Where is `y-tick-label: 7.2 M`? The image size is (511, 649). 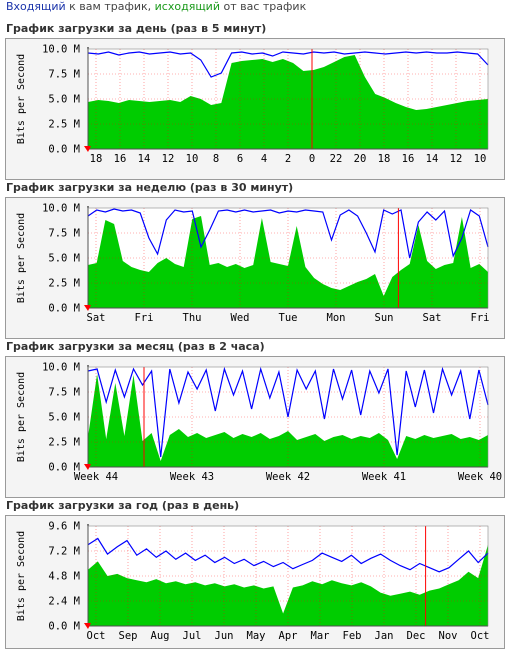 y-tick-label: 7.2 M is located at coordinates (64, 552).